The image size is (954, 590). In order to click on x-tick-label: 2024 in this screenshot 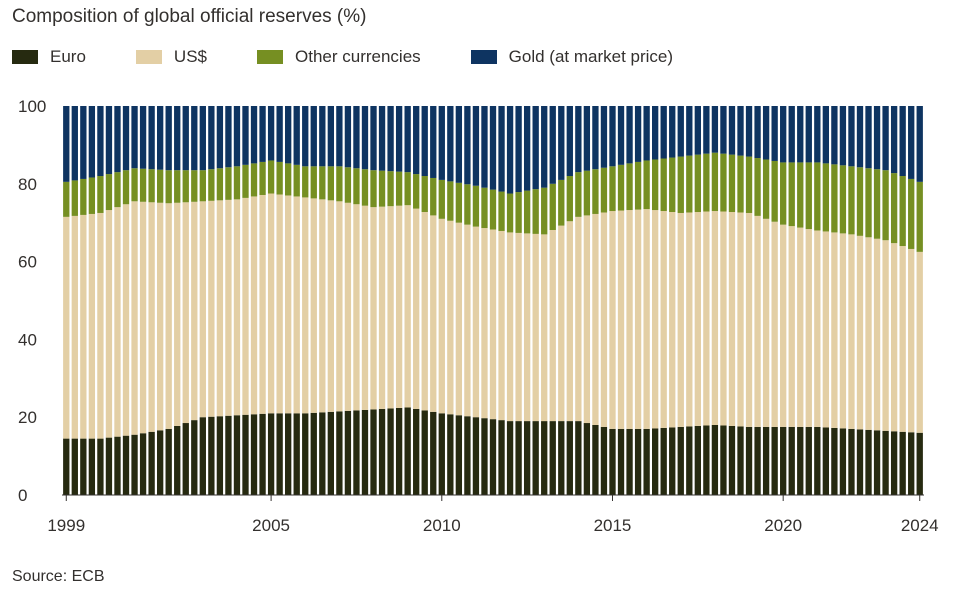, I will do `click(920, 525)`.